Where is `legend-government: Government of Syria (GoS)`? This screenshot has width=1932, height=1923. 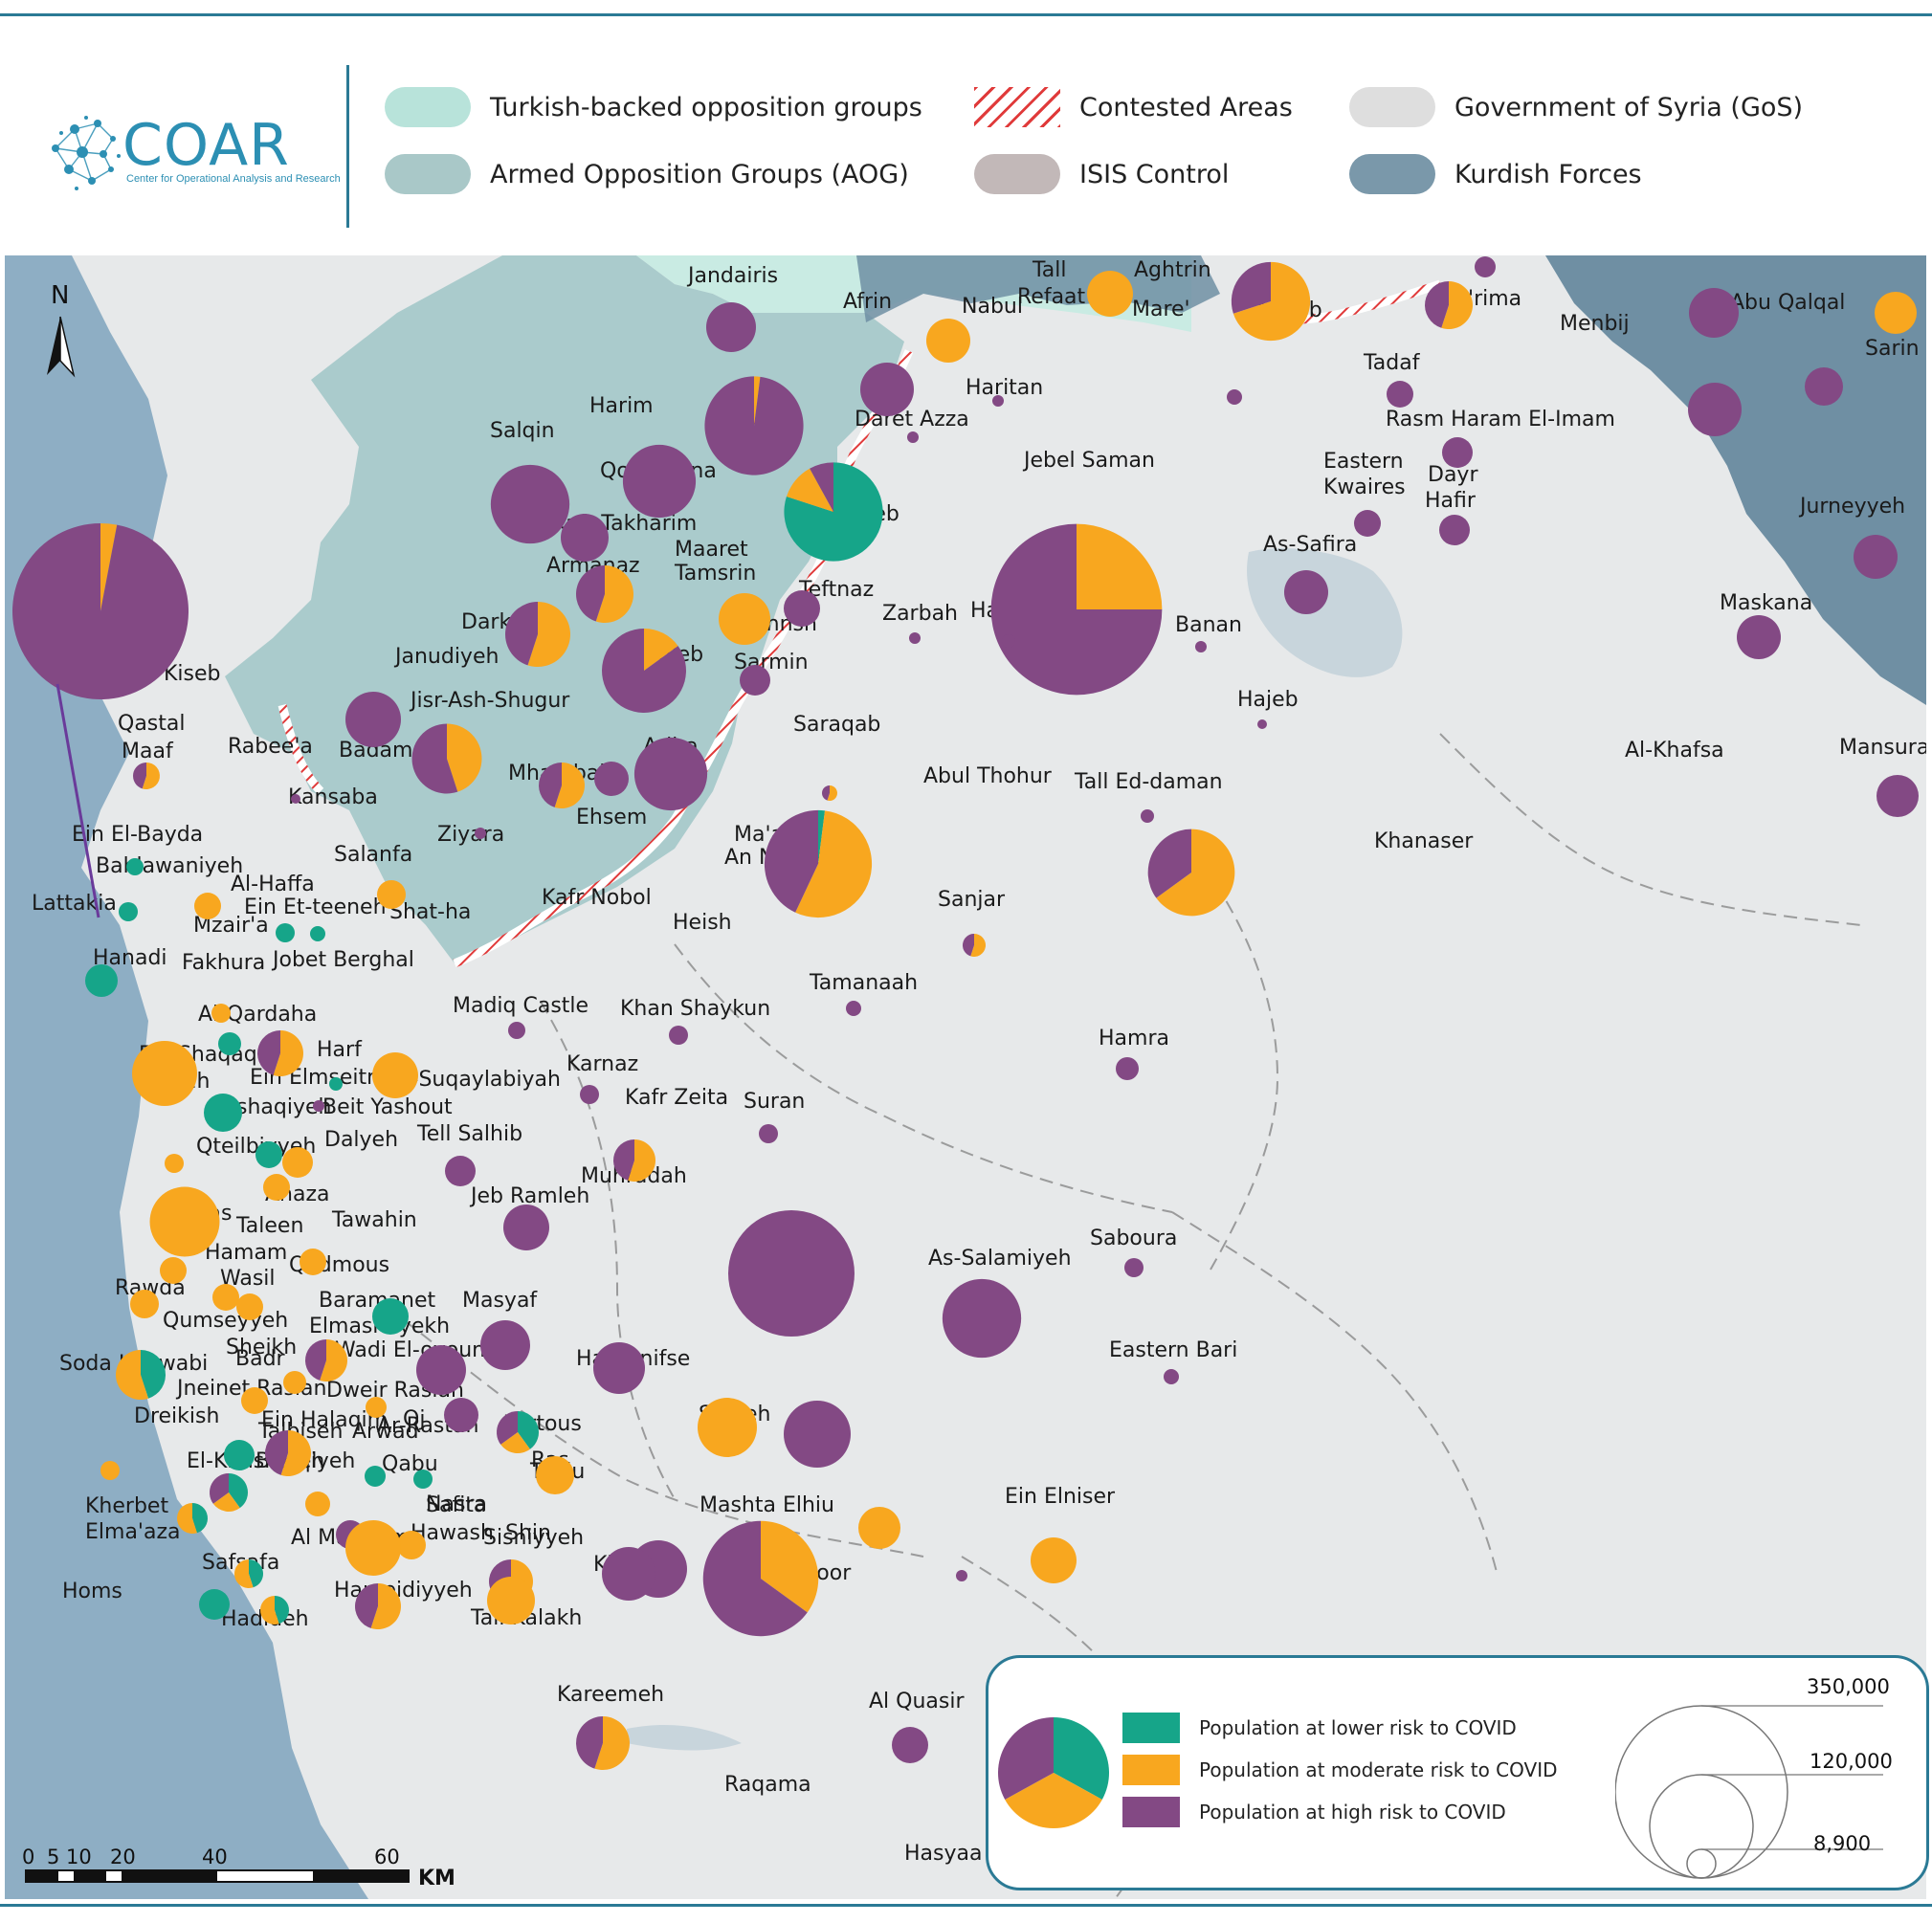
legend-government: Government of Syria (GoS) is located at coordinates (1576, 107).